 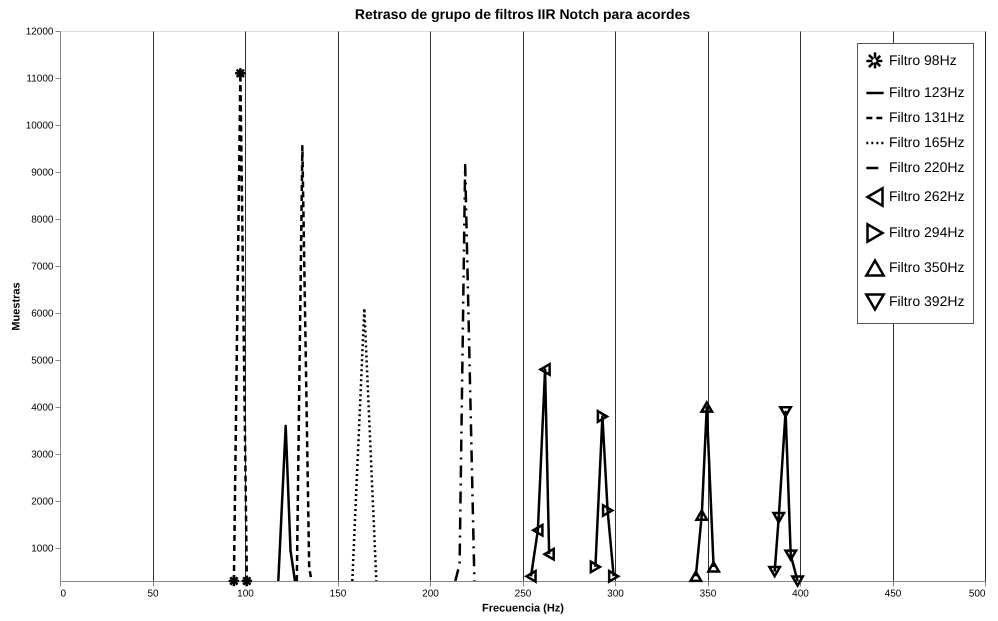 What do you see at coordinates (431, 594) in the screenshot?
I see `x-tick-label: 200` at bounding box center [431, 594].